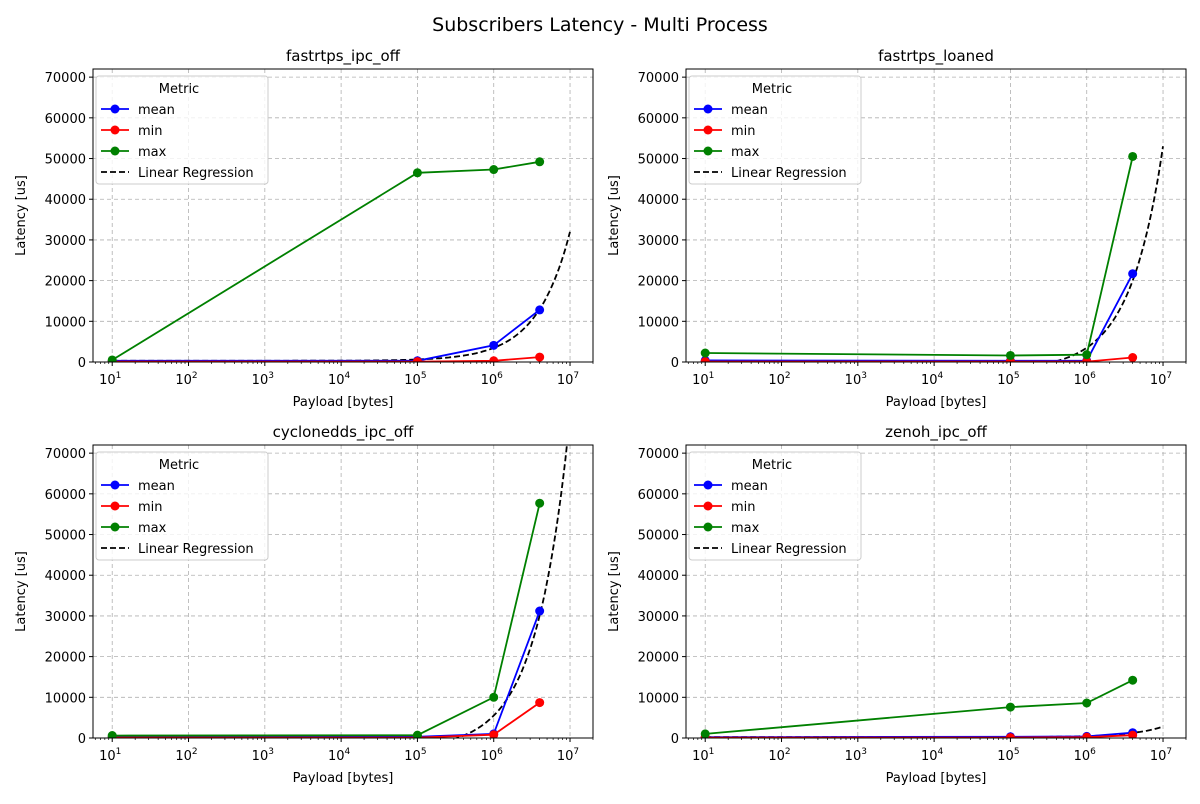 This screenshot has height=804, width=1200. What do you see at coordinates (343, 778) in the screenshot?
I see `x-axis-label: Payload [bytes]` at bounding box center [343, 778].